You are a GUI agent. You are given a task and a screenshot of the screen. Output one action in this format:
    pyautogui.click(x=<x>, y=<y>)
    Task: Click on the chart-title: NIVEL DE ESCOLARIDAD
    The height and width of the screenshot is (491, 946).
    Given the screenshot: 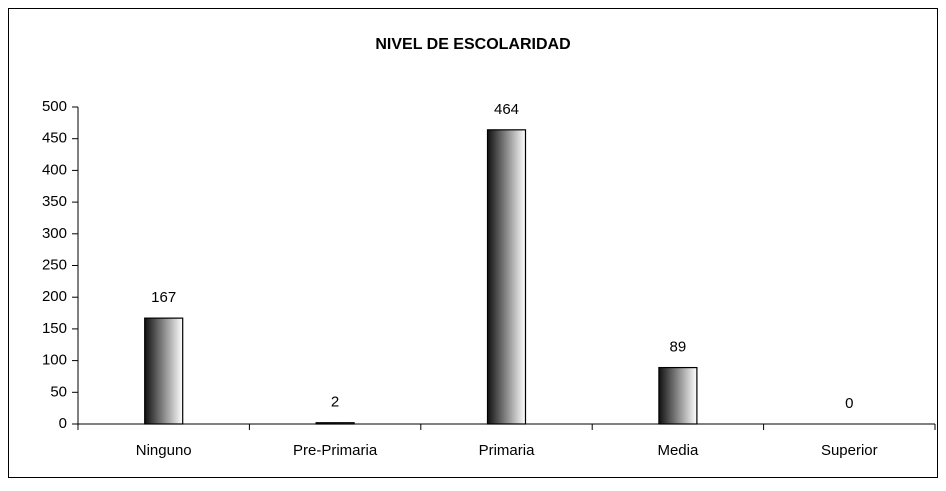 What is the action you would take?
    pyautogui.click(x=472, y=44)
    